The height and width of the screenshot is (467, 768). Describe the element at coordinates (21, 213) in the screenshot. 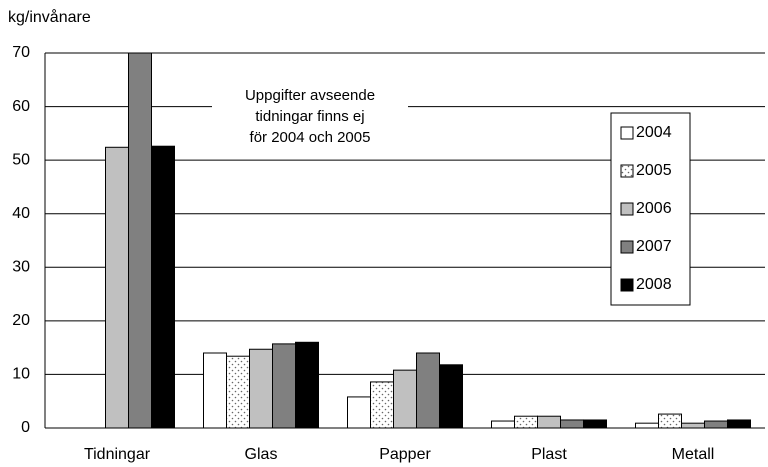

I see `y-tick-label: 40` at that location.